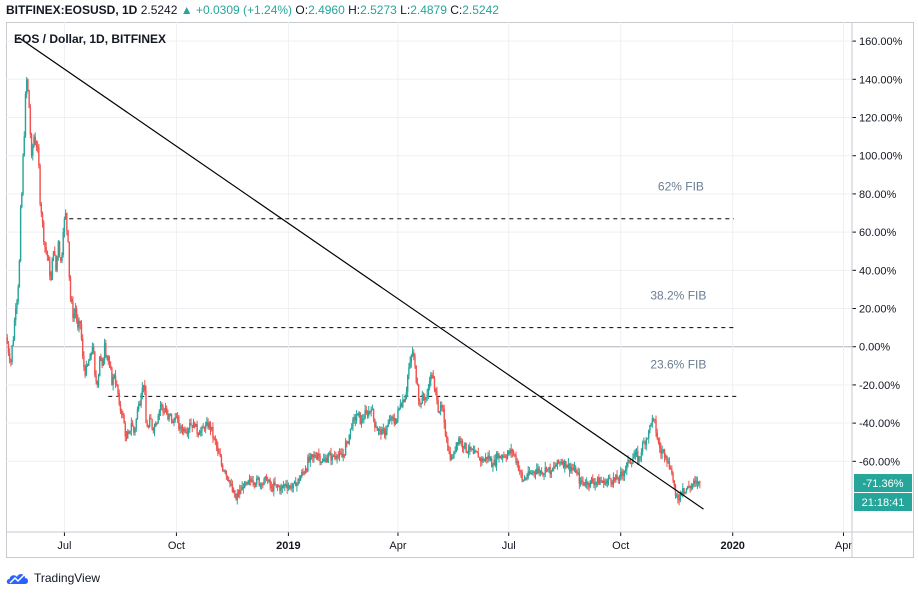  I want to click on close-value: 2.5242, so click(480, 10).